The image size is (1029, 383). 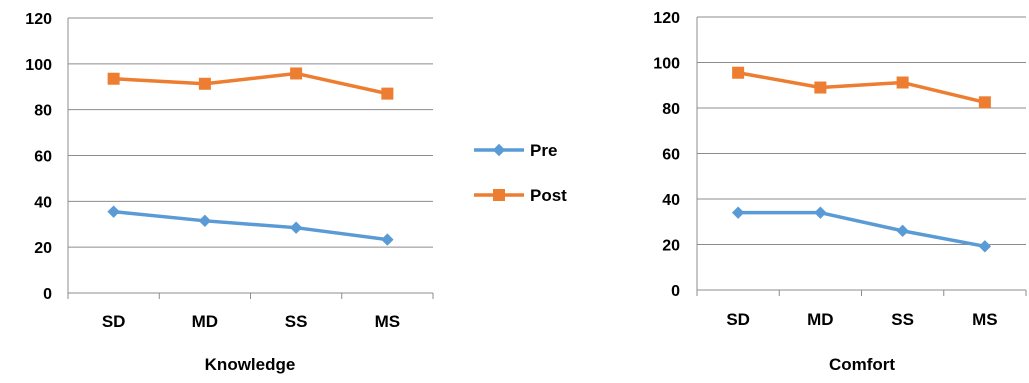 I want to click on x-axis-title: Knowledge, so click(x=250, y=364).